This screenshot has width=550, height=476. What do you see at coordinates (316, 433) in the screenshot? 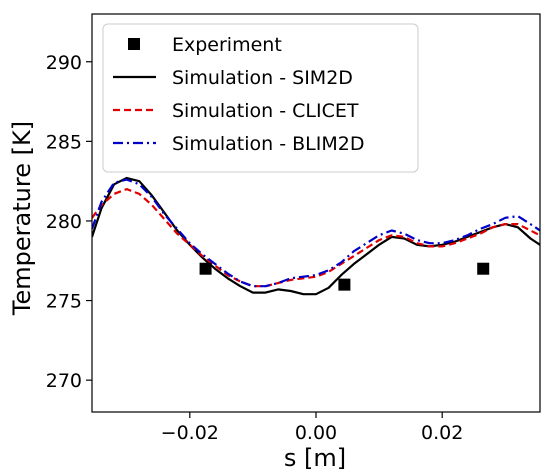
I see `x-tick-label: 0.00` at bounding box center [316, 433].